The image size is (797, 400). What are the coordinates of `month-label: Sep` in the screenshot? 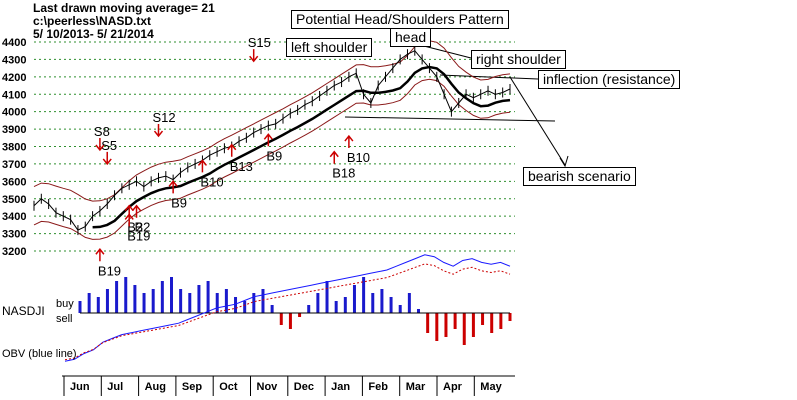 It's located at (192, 387).